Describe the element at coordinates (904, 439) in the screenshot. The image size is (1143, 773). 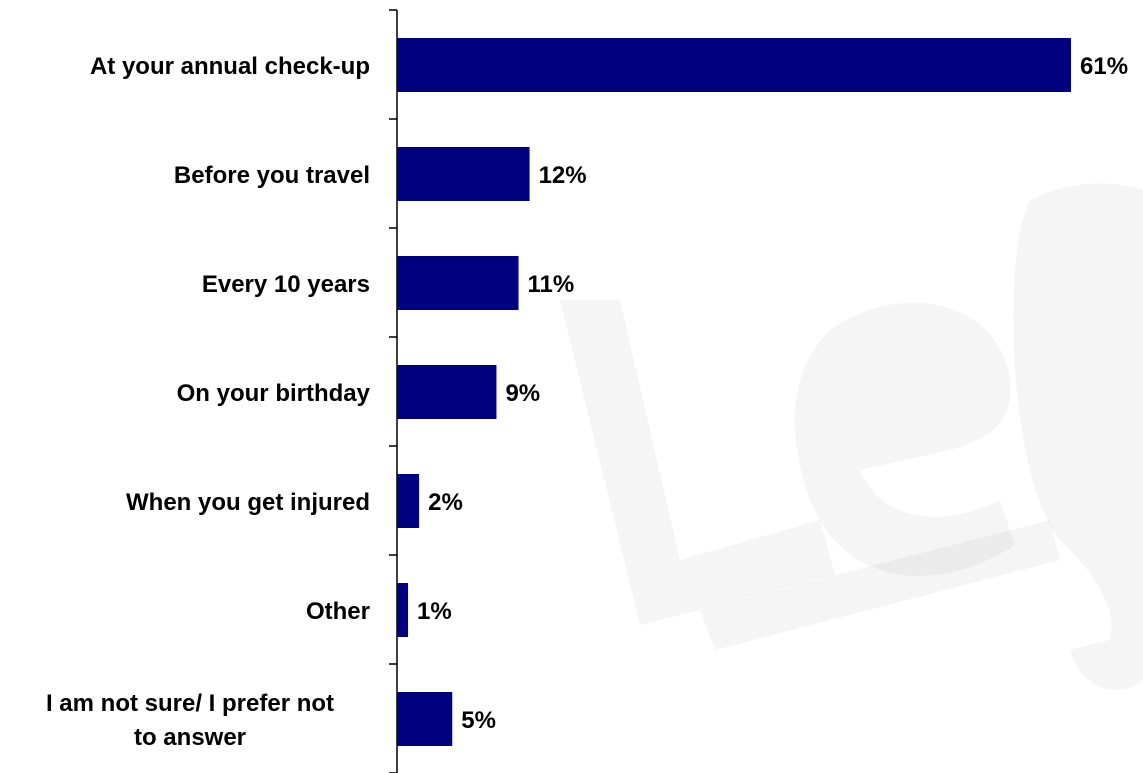
I see `watermark-letter-e` at that location.